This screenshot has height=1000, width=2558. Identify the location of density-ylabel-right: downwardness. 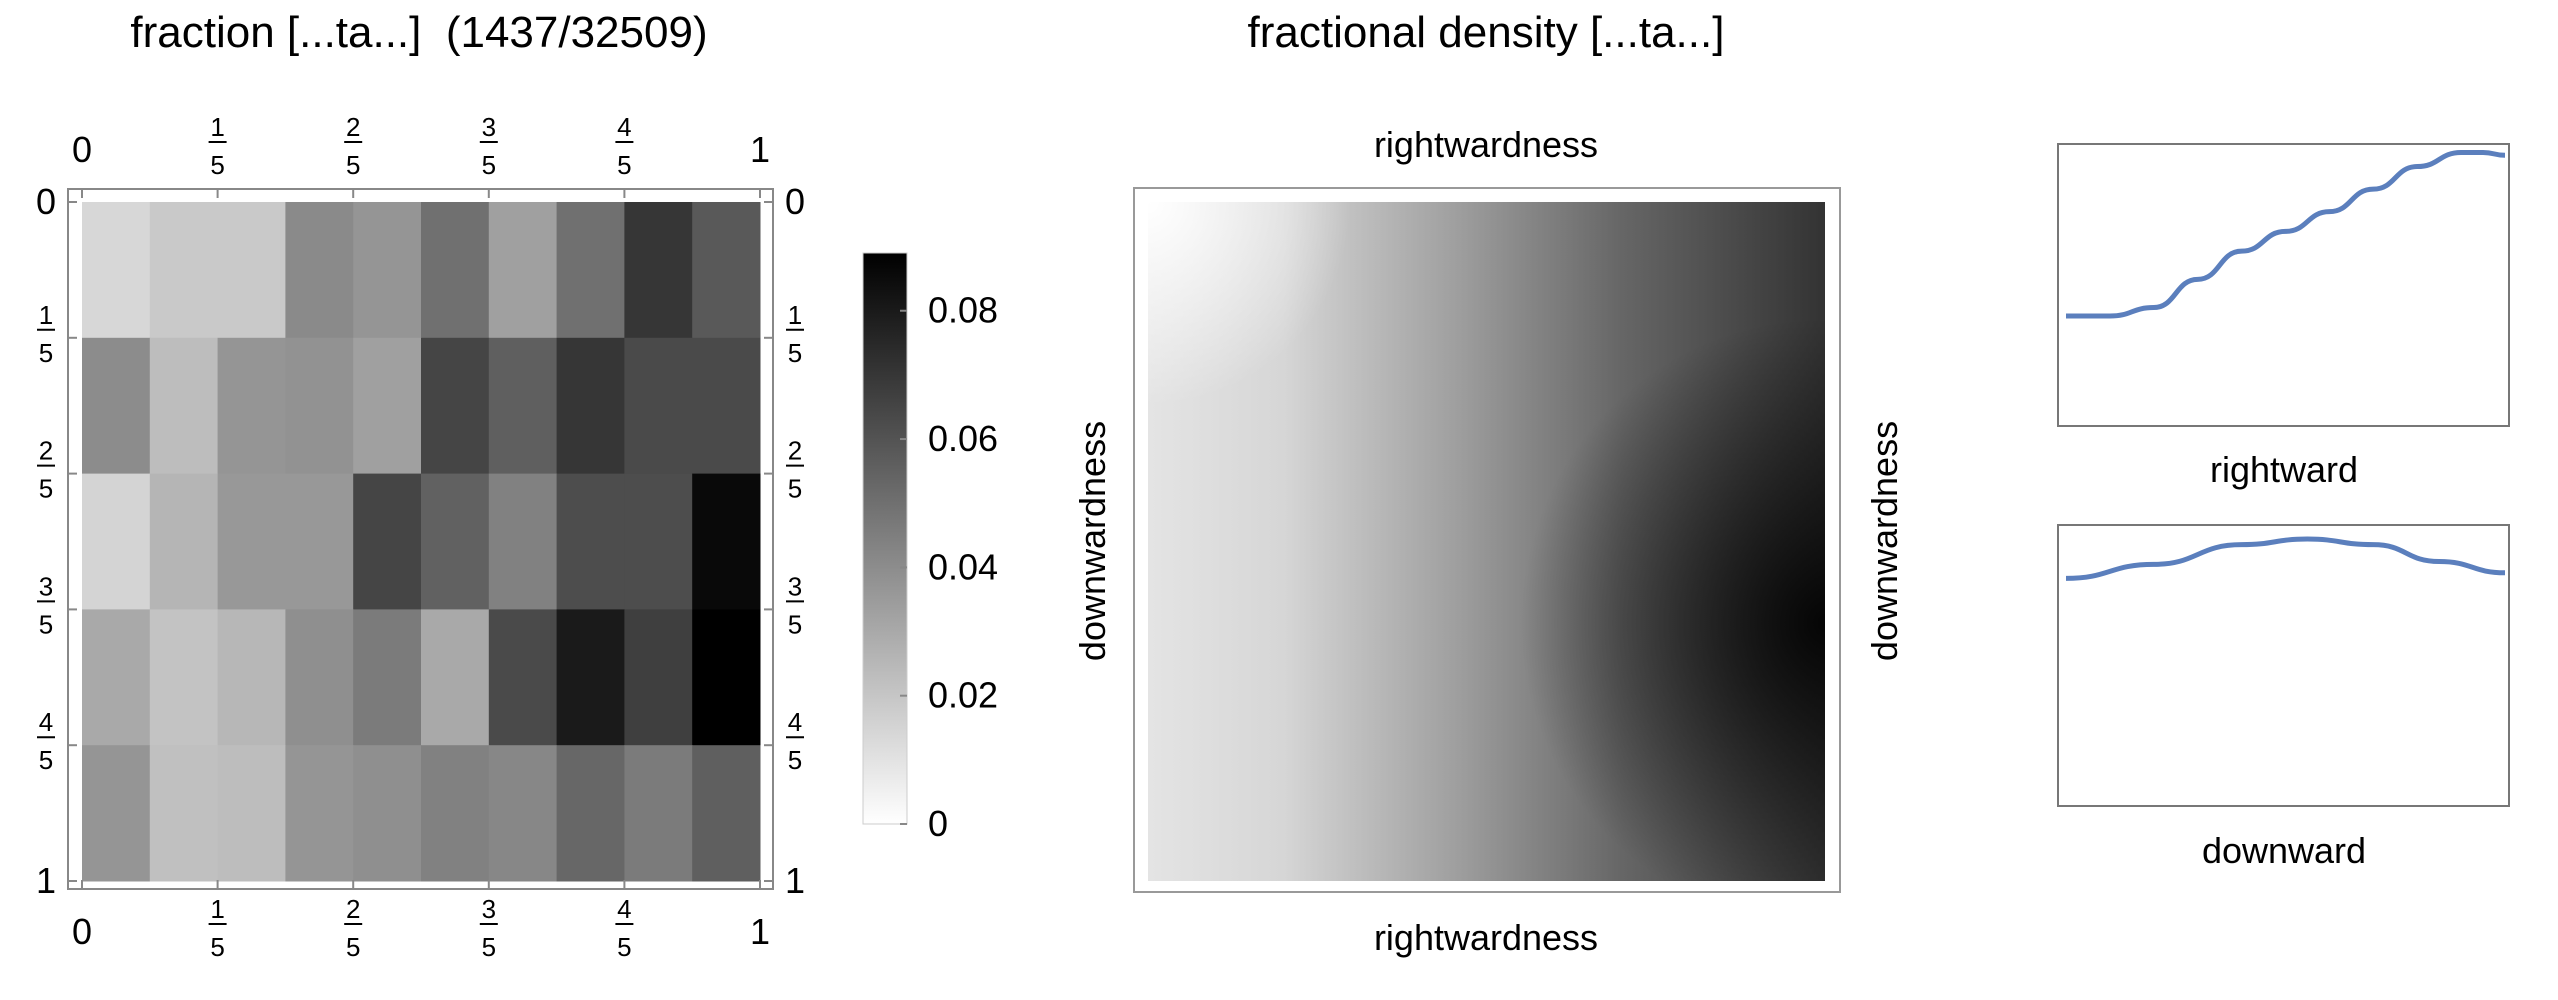
(1884, 541).